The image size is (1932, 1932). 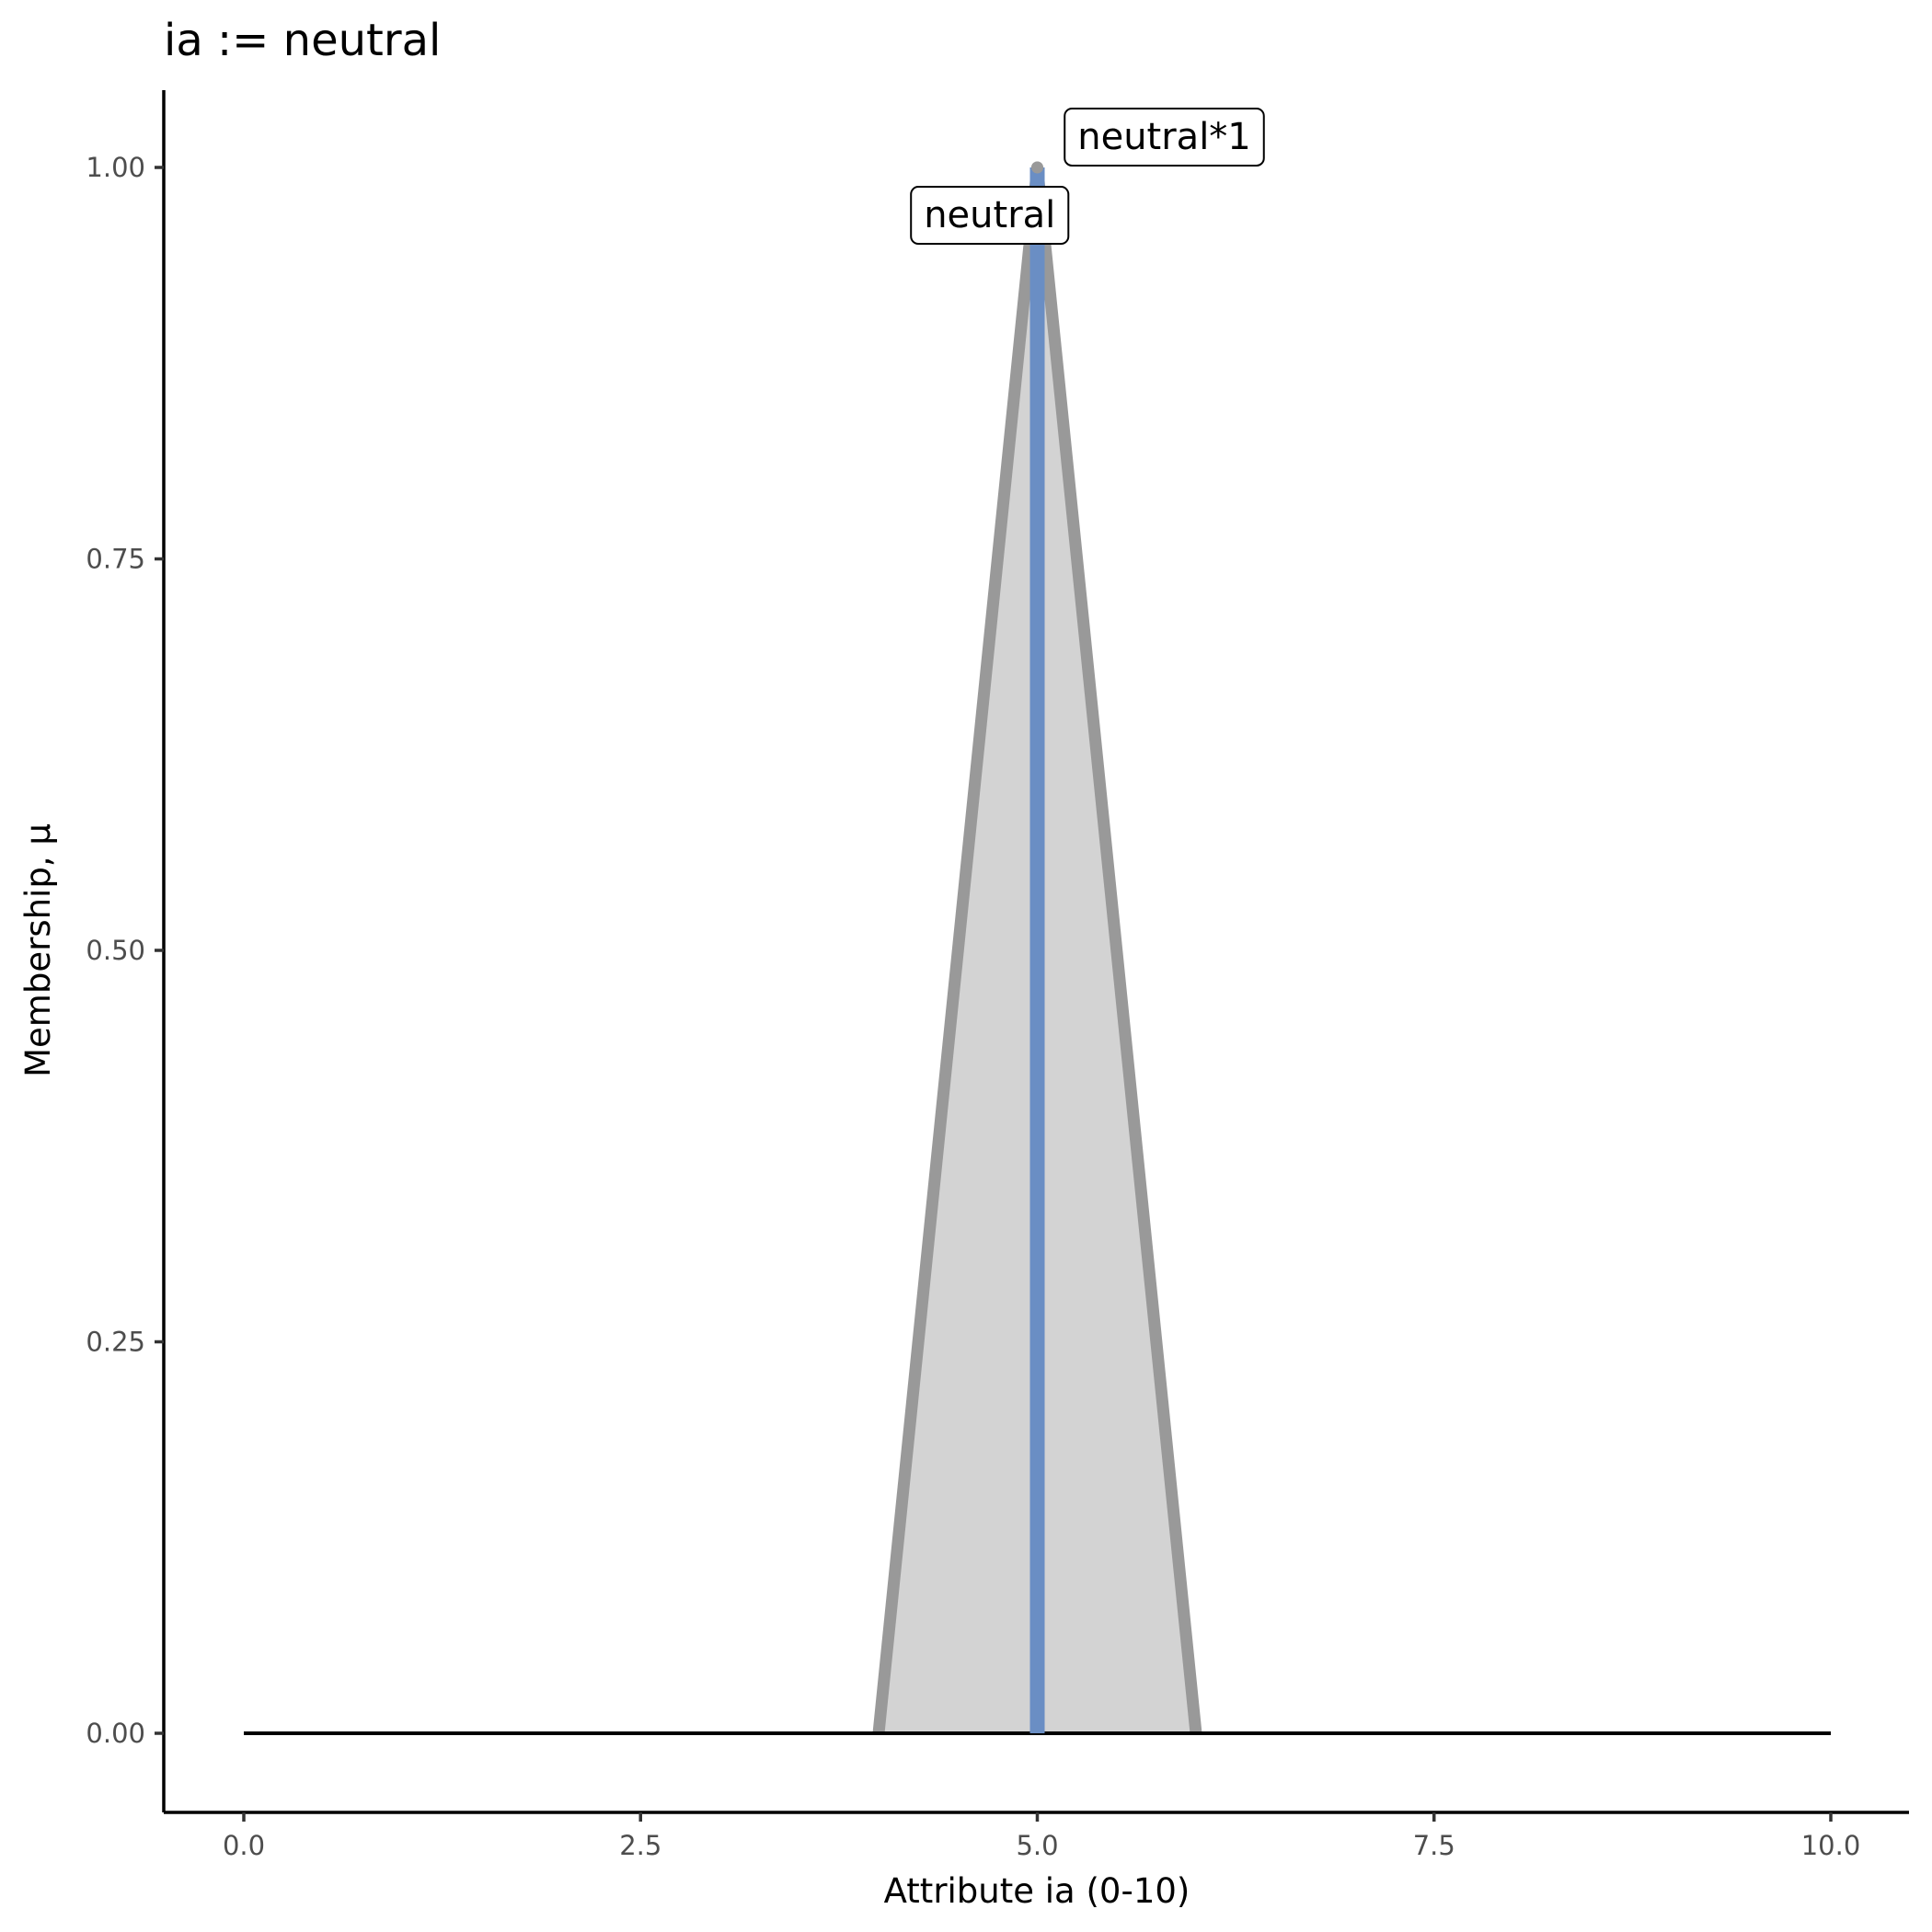 I want to click on y-tick-label: 0.50, so click(x=115, y=951).